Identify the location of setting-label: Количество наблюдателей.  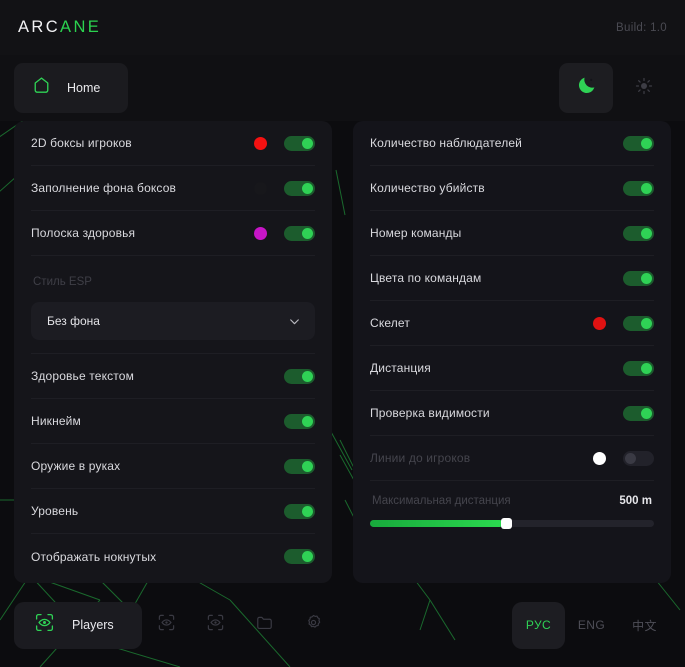
(446, 143).